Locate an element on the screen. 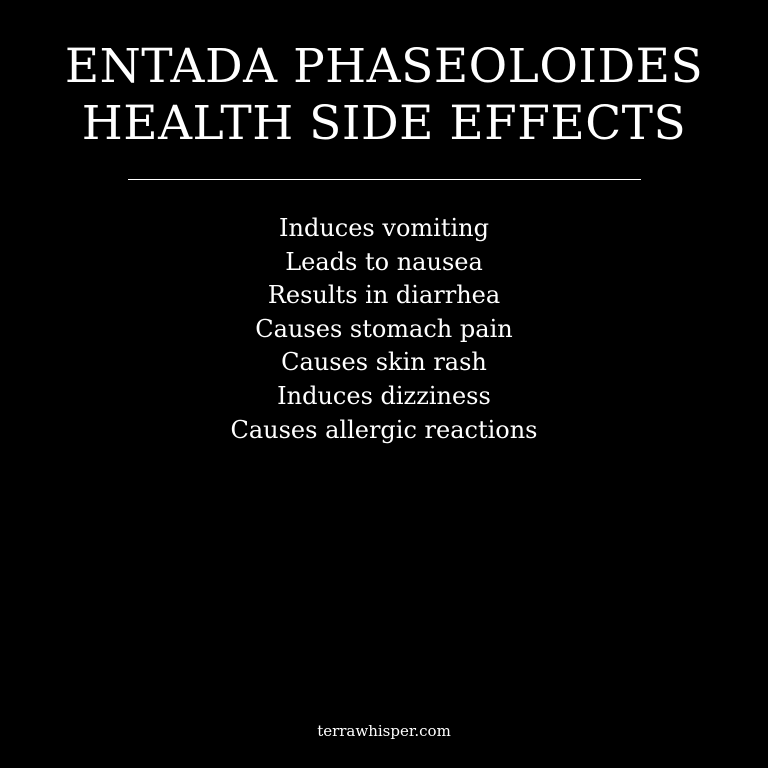 This screenshot has width=768, height=768. page-title: ENTADA PHASEOLOIDES HEALTH SIDE EFFECTS is located at coordinates (384, 95).